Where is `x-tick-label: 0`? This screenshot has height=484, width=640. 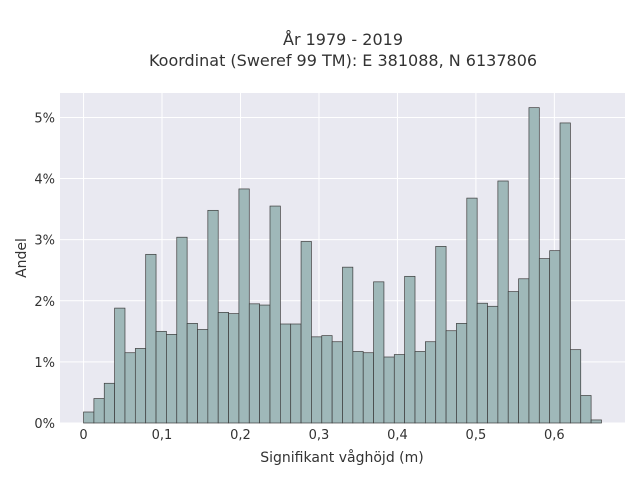 x-tick-label: 0 is located at coordinates (83, 435).